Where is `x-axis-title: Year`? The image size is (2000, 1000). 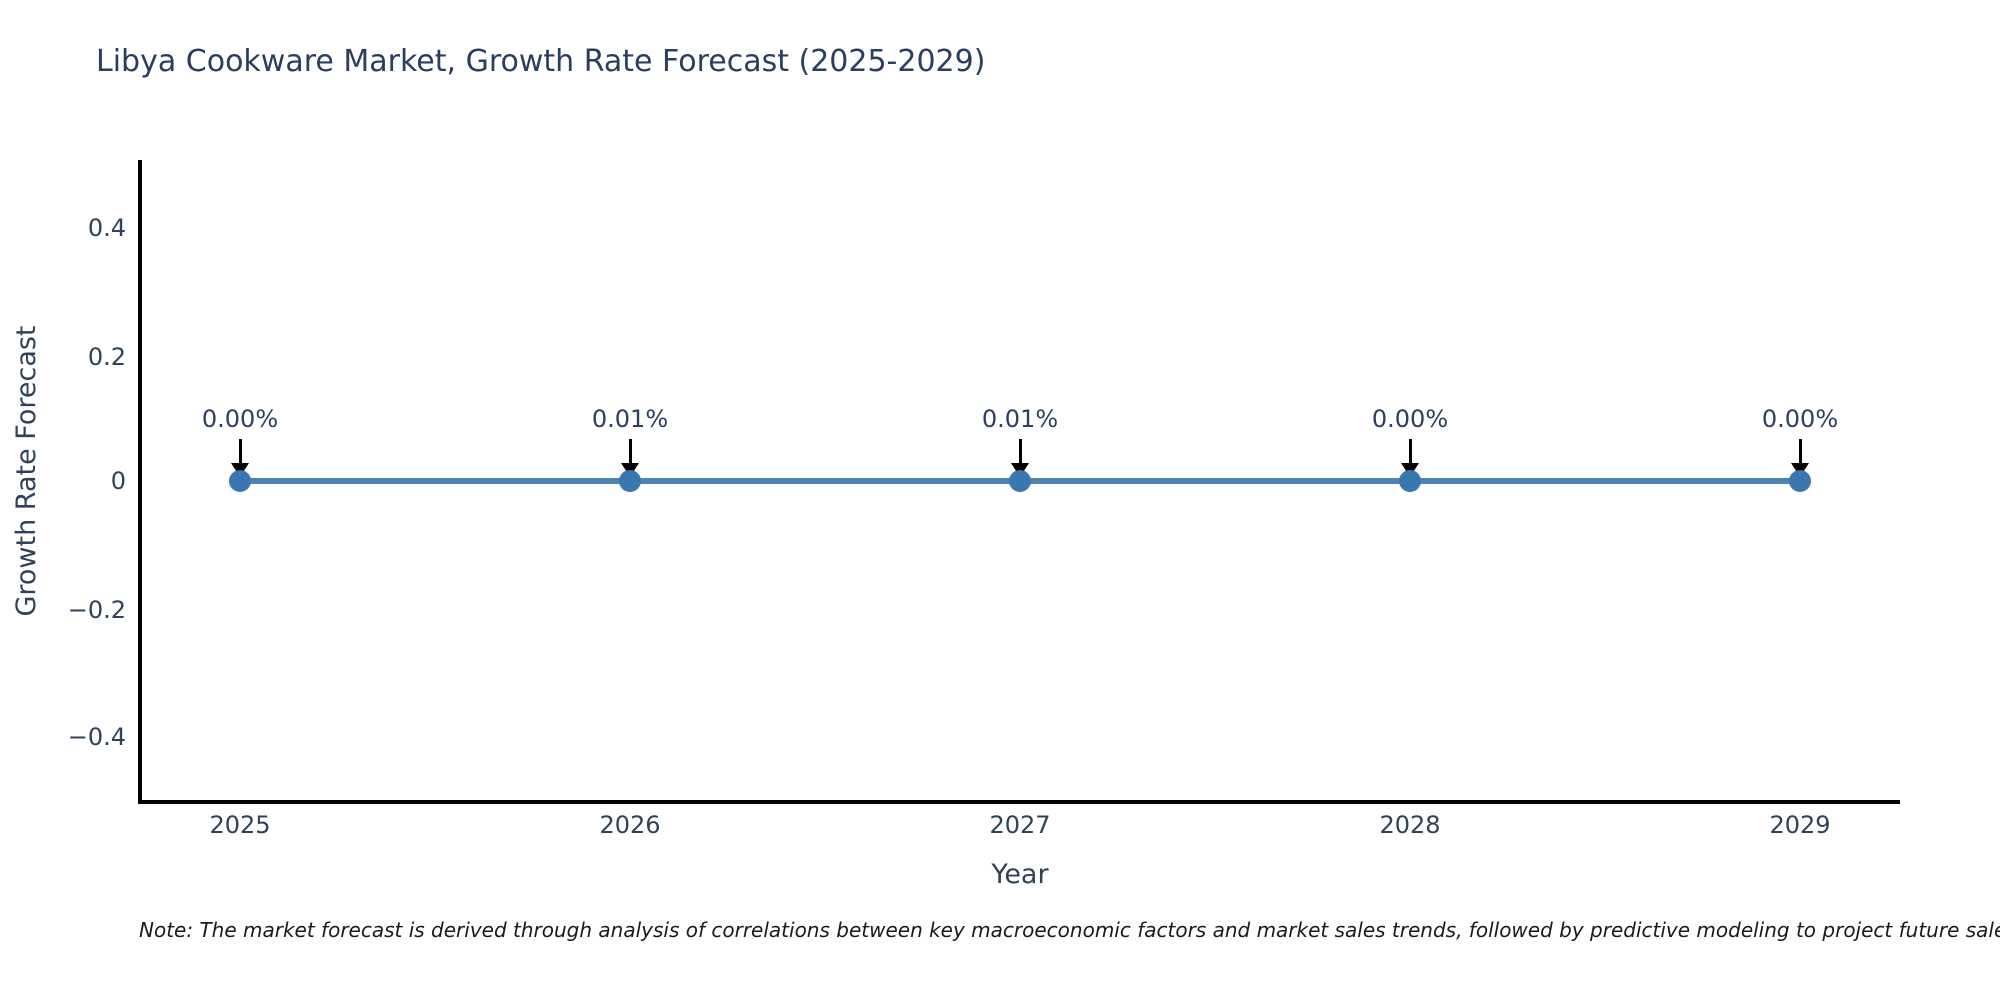
x-axis-title: Year is located at coordinates (1020, 874).